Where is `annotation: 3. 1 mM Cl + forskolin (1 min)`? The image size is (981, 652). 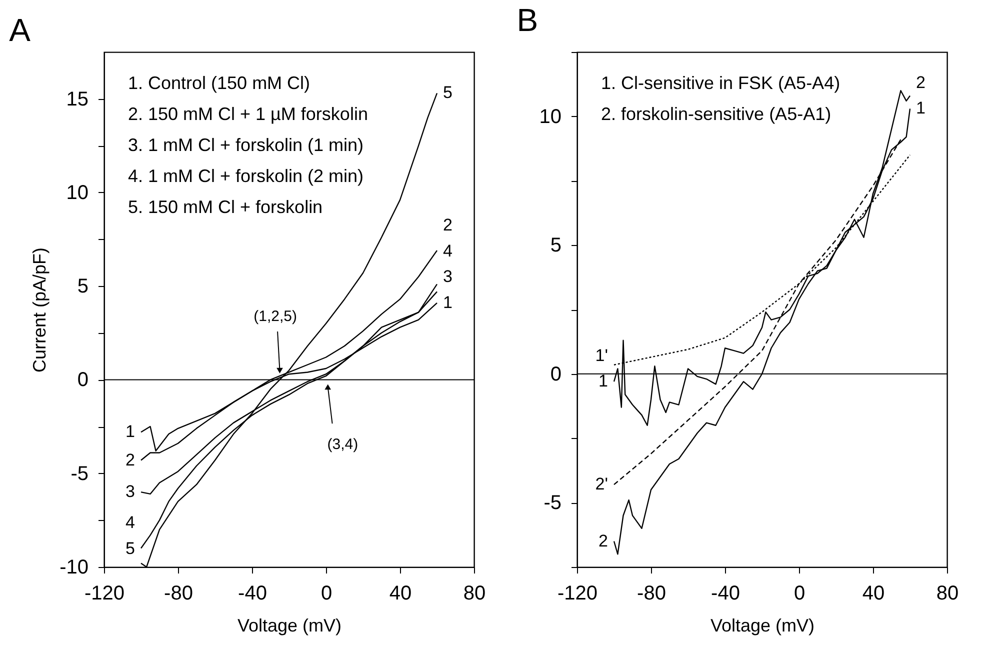 annotation: 3. 1 mM Cl + forskolin (1 min) is located at coordinates (246, 145).